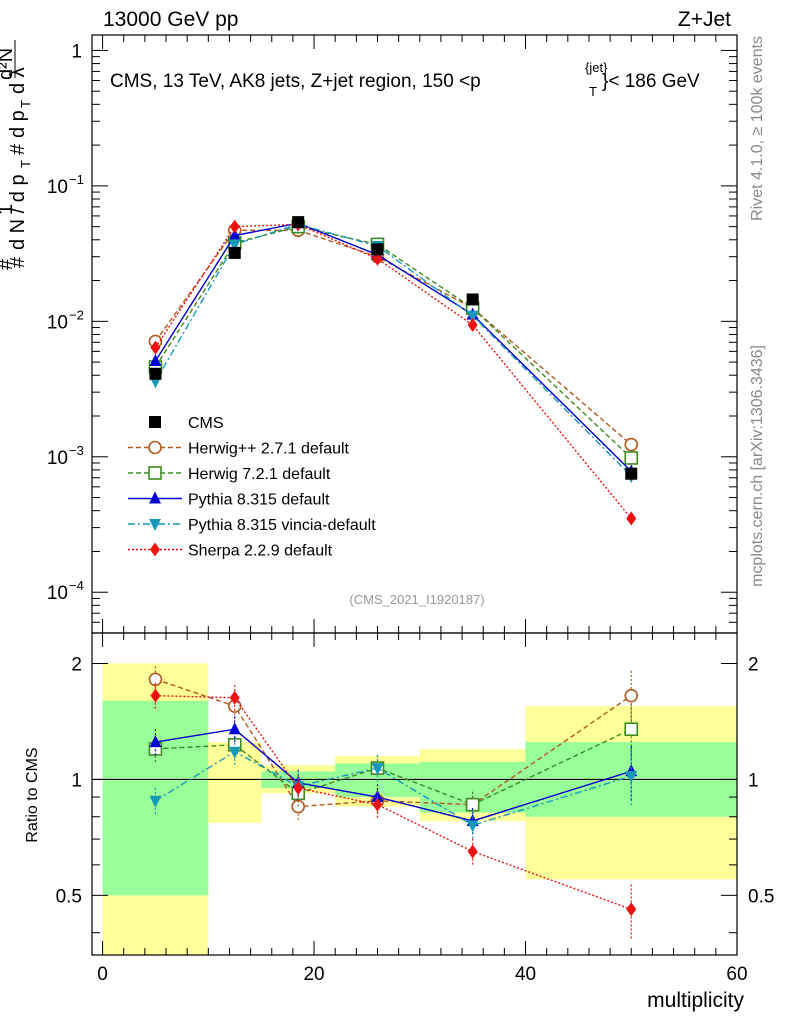 Image resolution: width=786 pixels, height=1024 pixels. Describe the element at coordinates (155, 497) in the screenshot. I see `legend-pythia-8-315-default-marker` at that location.